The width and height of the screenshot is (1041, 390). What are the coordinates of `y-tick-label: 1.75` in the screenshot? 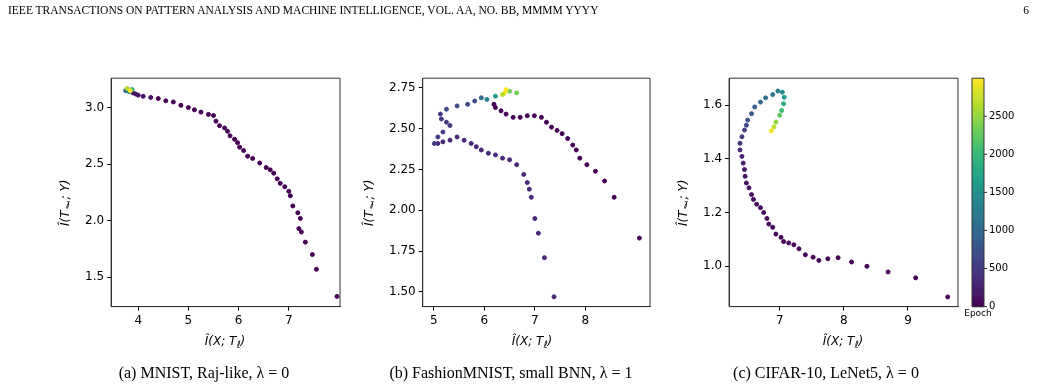 It's located at (402, 250).